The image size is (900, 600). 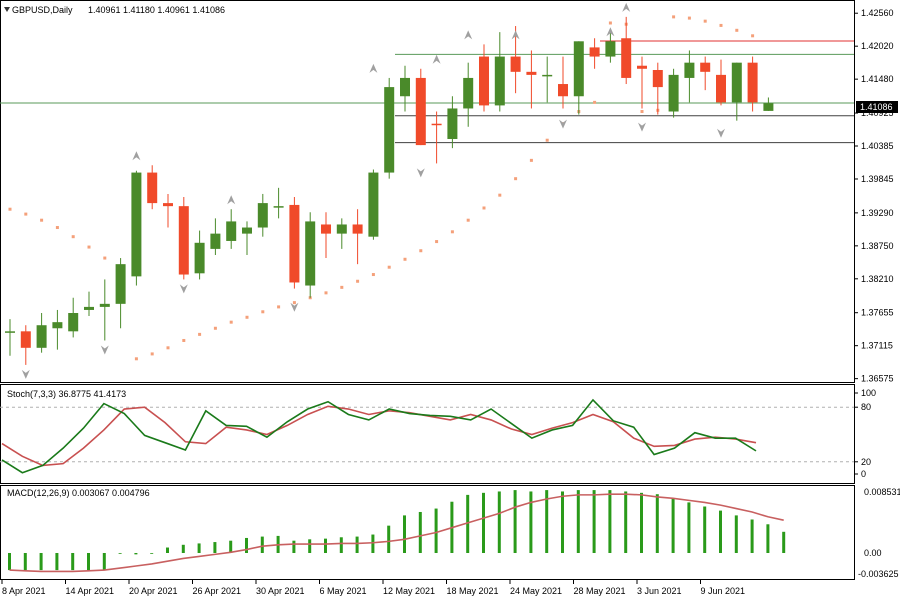 What do you see at coordinates (866, 462) in the screenshot?
I see `stoch-tick-label: 20` at bounding box center [866, 462].